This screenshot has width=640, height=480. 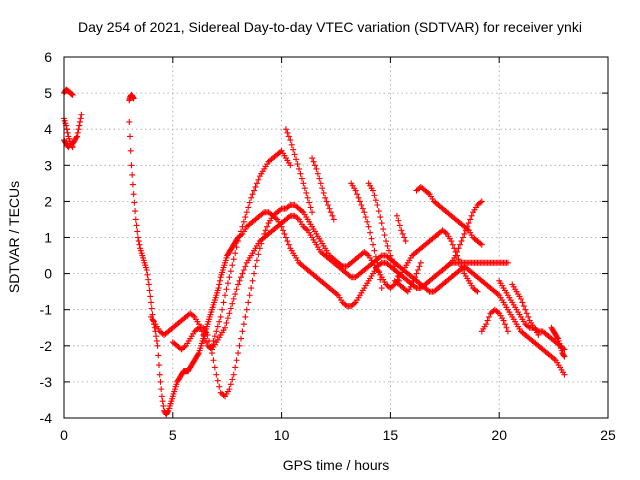 I want to click on series-sat-j, so click(x=323, y=189).